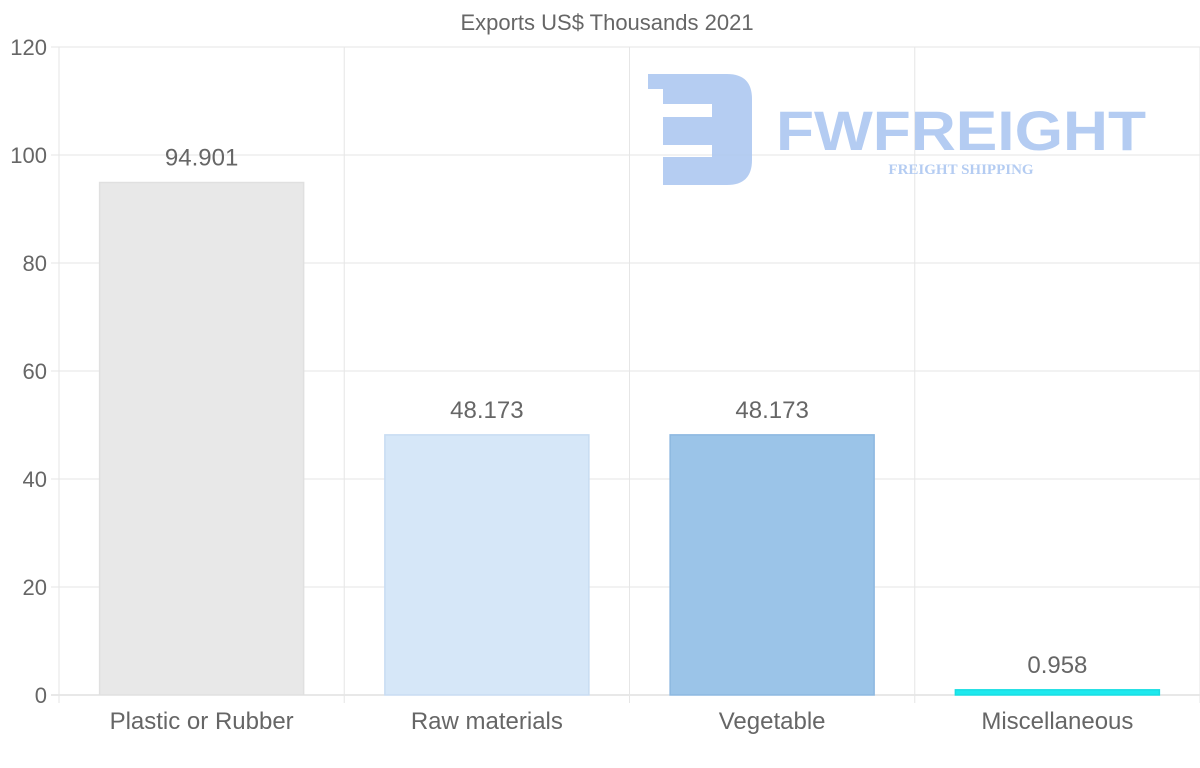 This screenshot has width=1200, height=768. Describe the element at coordinates (35, 587) in the screenshot. I see `y-tick-label: 20` at that location.